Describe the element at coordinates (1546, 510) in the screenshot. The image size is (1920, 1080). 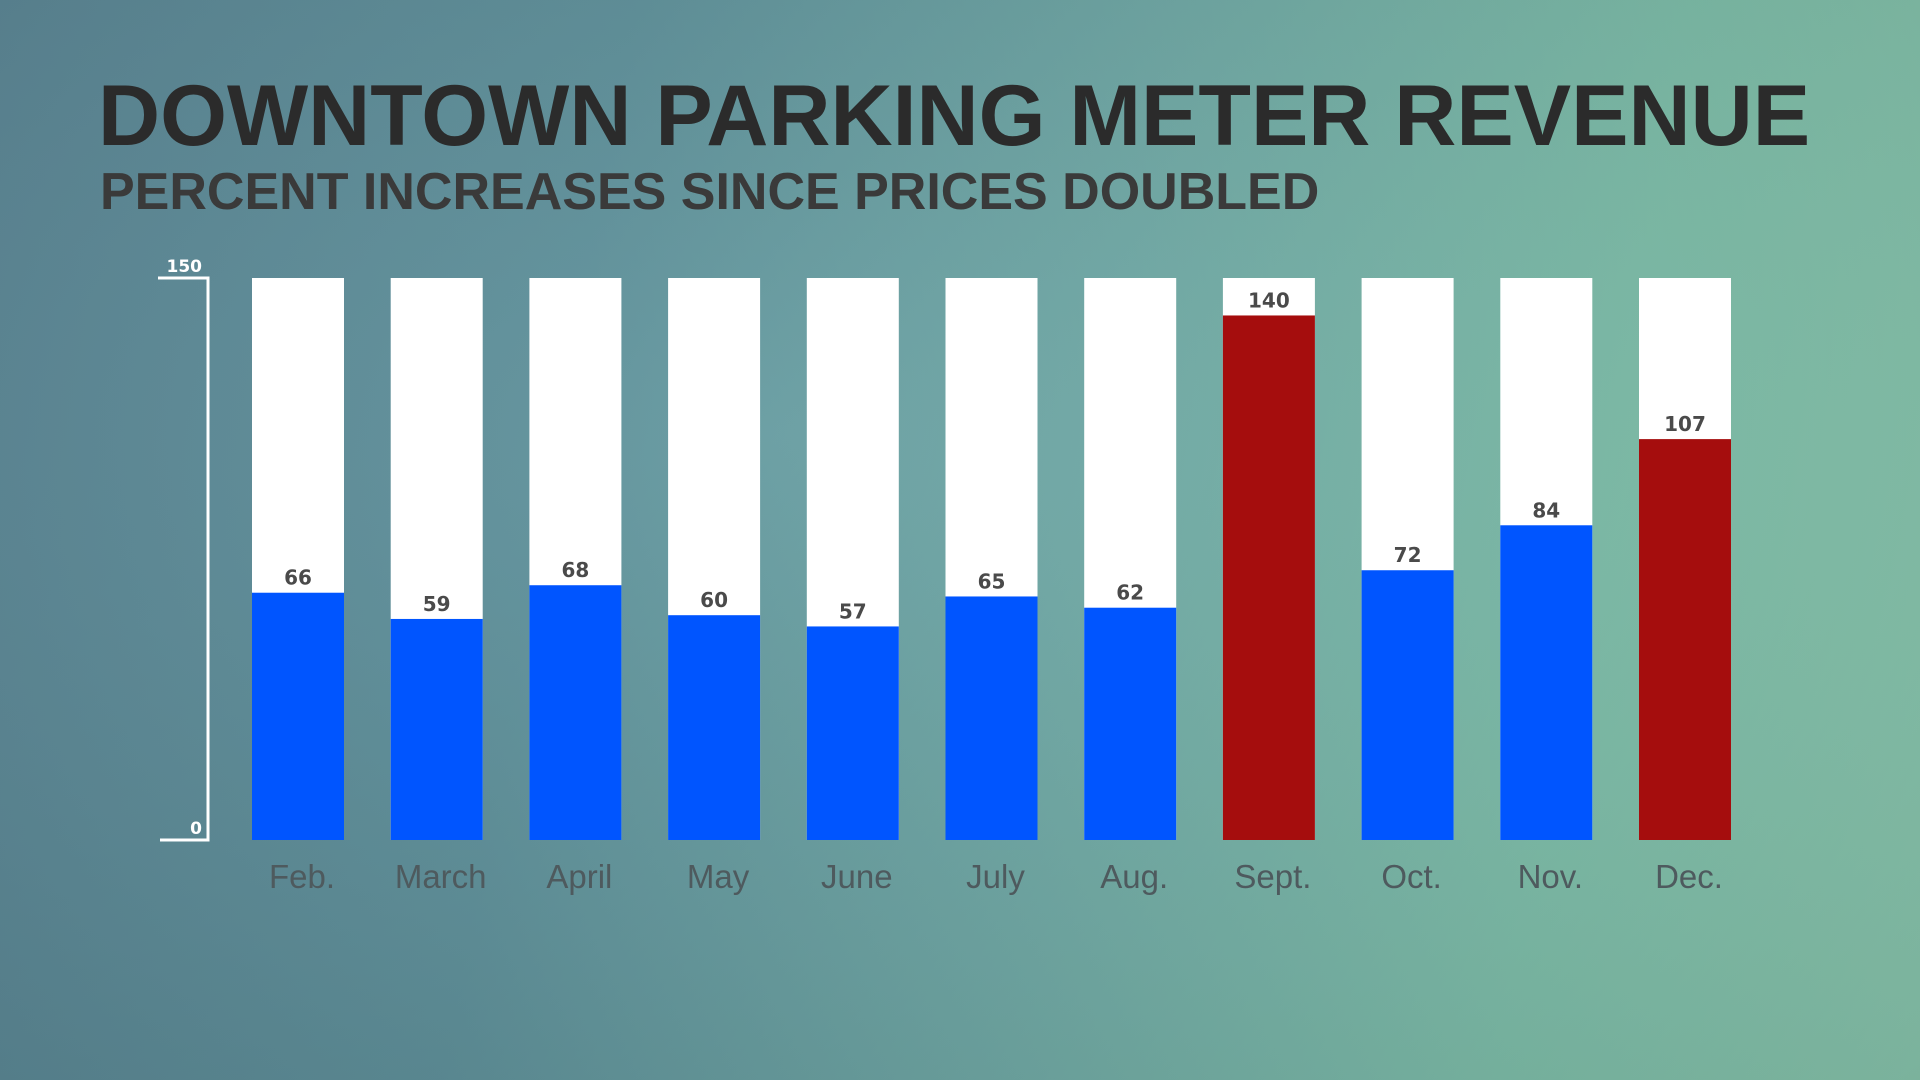
I see `data-label: 84` at that location.